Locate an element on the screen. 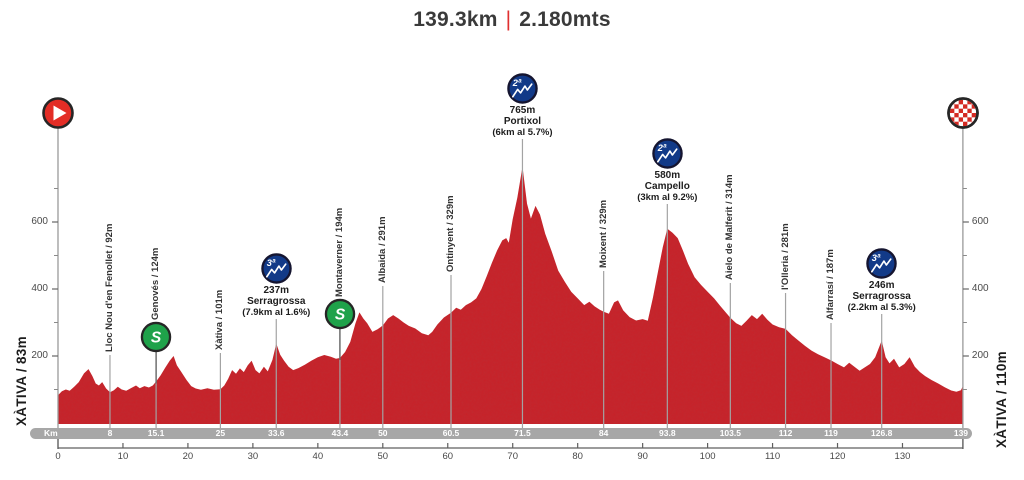 The image size is (1024, 480). km-bar-tick-label: 119 is located at coordinates (831, 433).